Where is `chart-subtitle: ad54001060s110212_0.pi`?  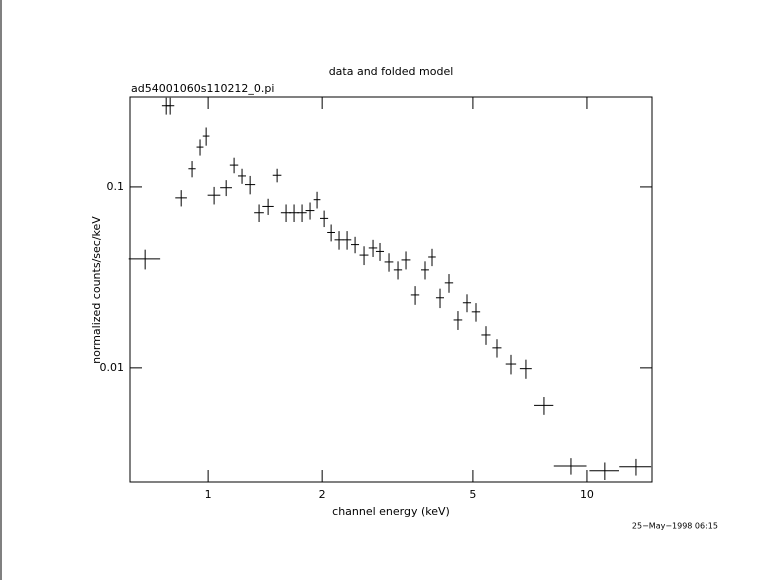 chart-subtitle: ad54001060s110212_0.pi is located at coordinates (202, 88).